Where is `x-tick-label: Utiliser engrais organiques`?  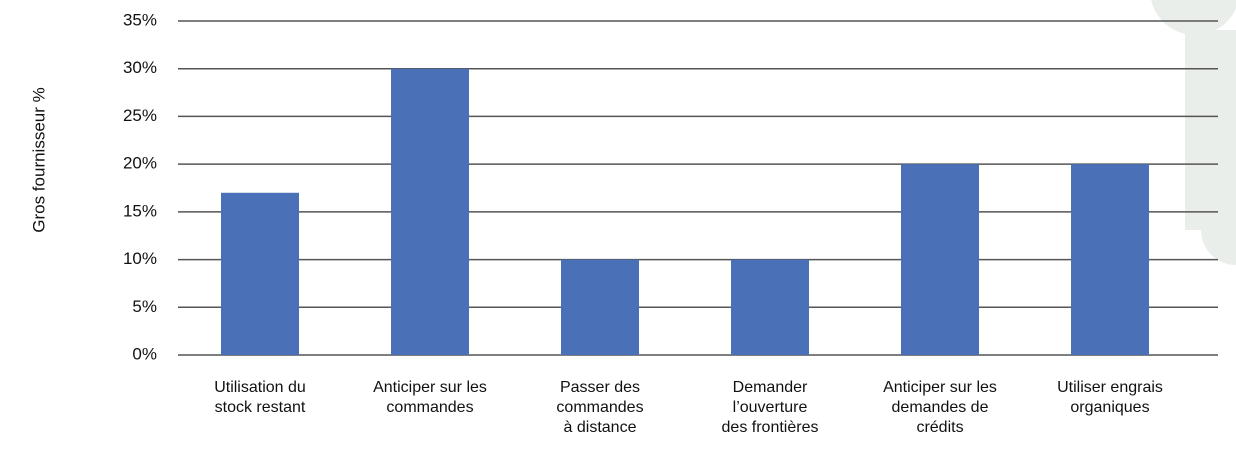 x-tick-label: Utiliser engrais organiques is located at coordinates (1110, 397).